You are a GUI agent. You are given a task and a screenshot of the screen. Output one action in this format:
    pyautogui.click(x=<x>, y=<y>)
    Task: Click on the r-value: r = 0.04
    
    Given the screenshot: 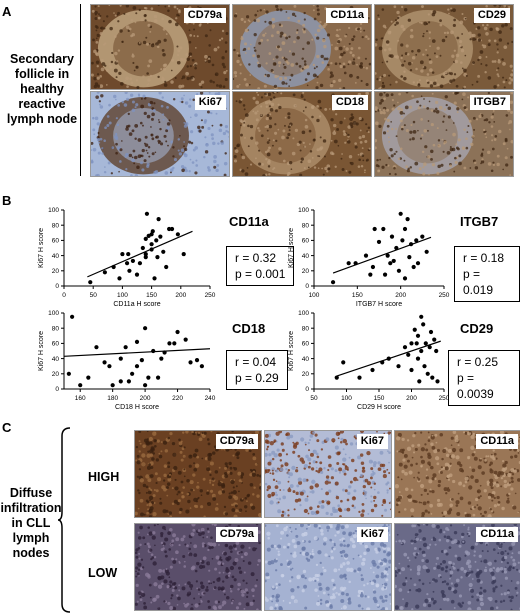 What is the action you would take?
    pyautogui.click(x=256, y=362)
    